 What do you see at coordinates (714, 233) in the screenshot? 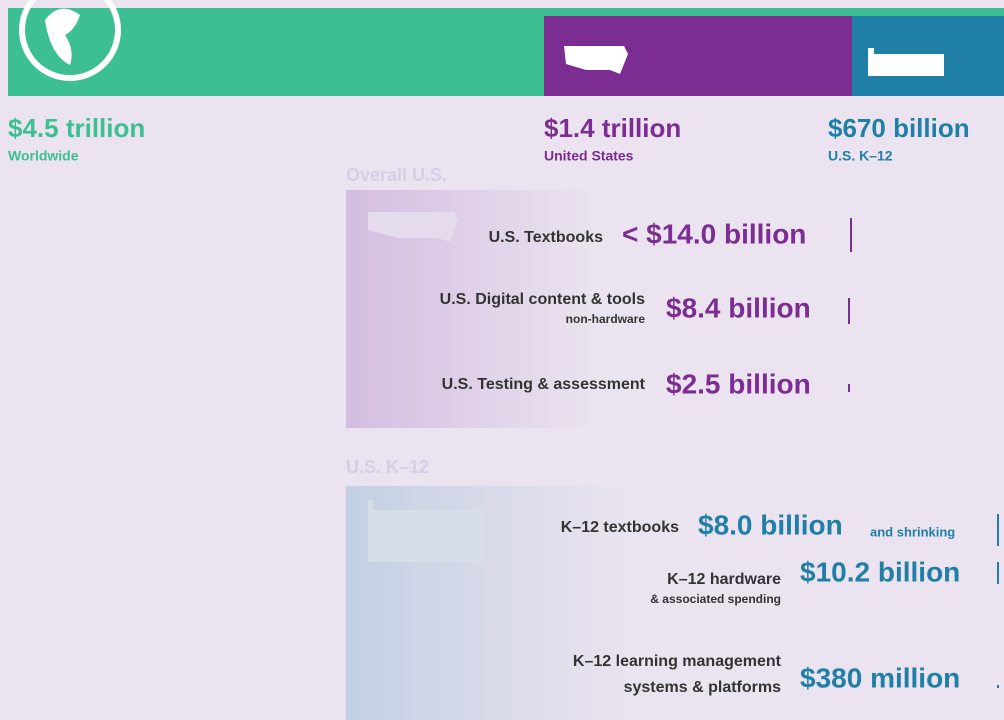
I see `row-amount: < $14.0 billion` at bounding box center [714, 233].